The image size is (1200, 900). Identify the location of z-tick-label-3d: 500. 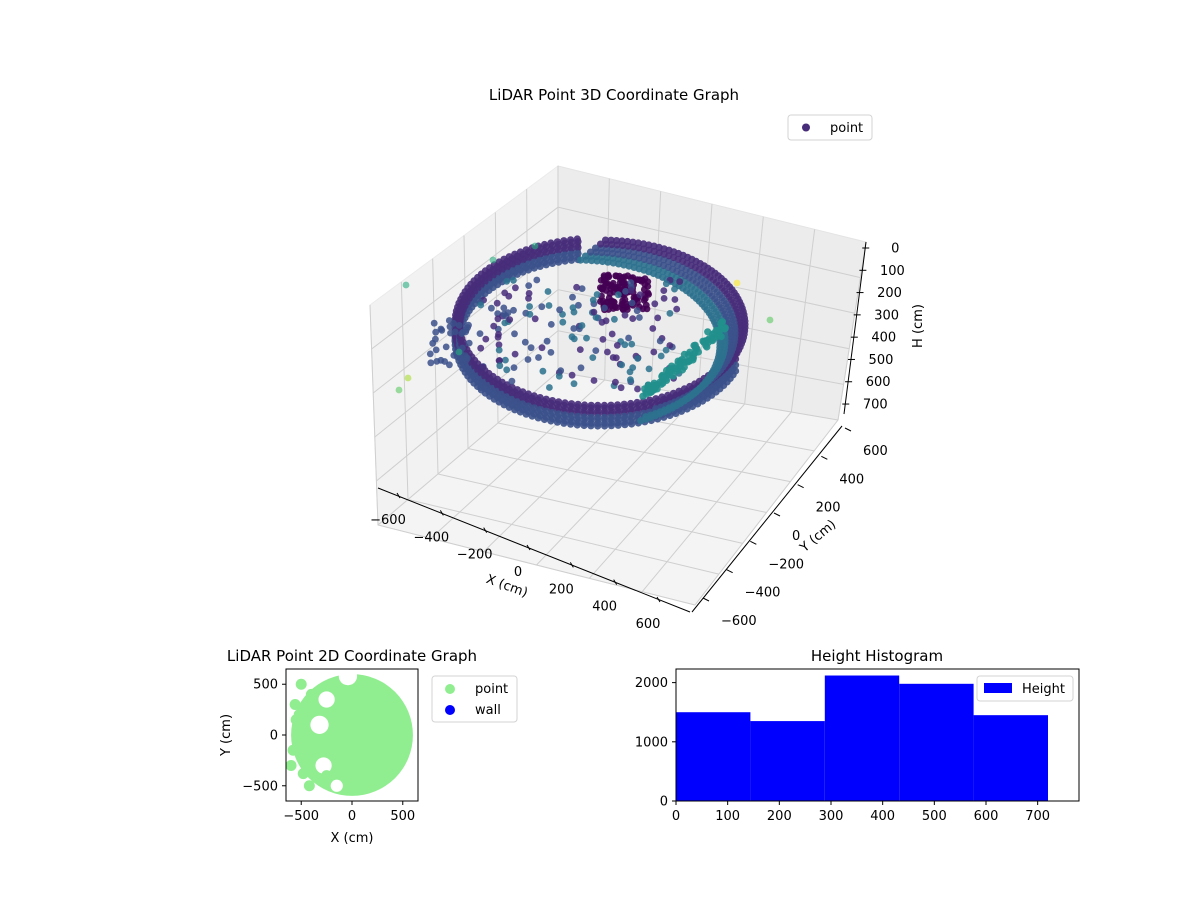
(881, 360).